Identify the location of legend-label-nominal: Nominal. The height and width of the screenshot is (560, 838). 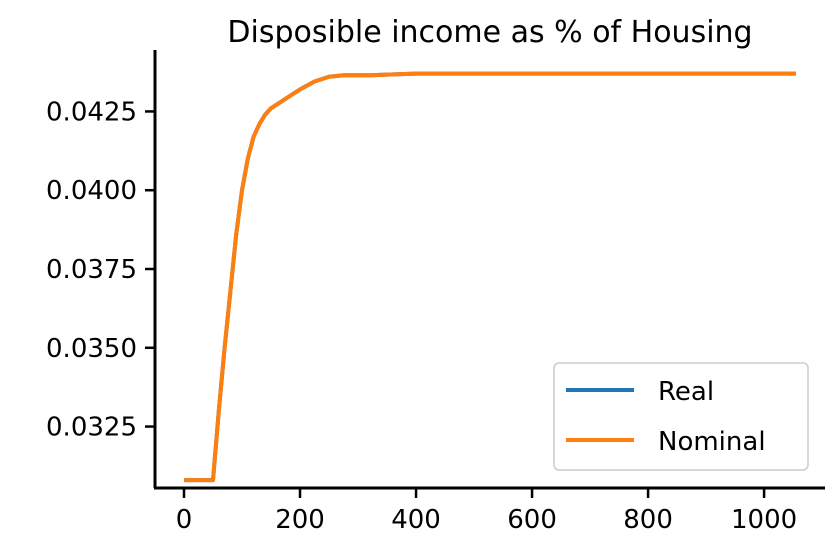
(712, 442).